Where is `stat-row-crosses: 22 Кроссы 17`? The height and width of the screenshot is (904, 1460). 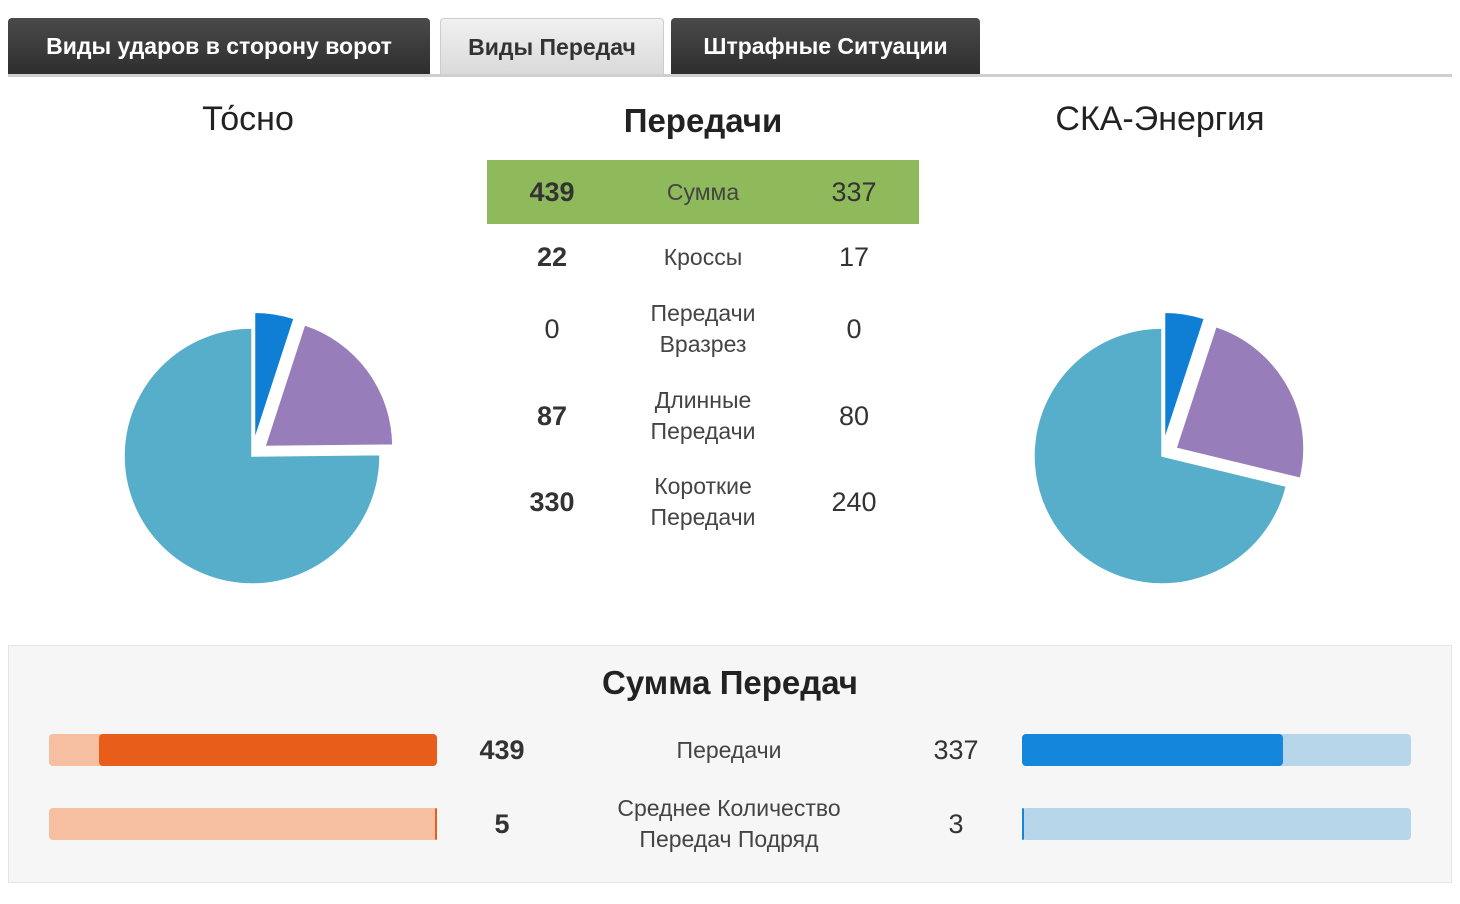 stat-row-crosses: 22 Кроссы 17 is located at coordinates (703, 257).